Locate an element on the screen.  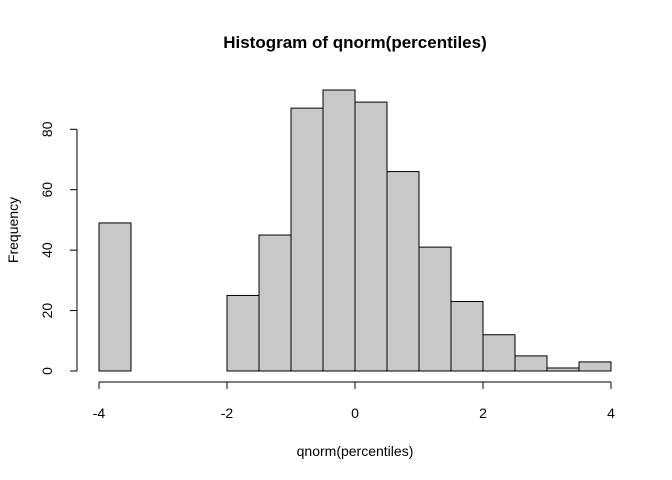
x-tick-label: -4 is located at coordinates (99, 413).